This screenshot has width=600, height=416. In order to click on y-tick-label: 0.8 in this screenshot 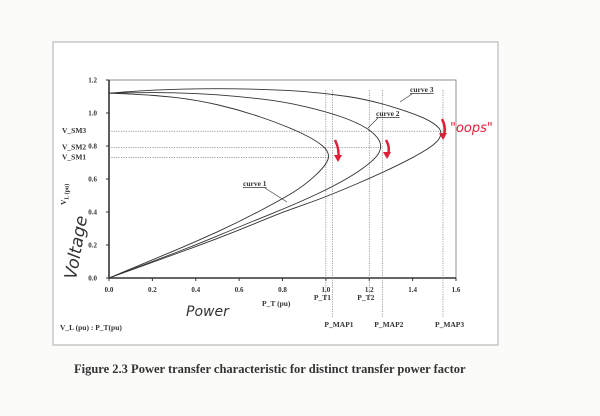, I will do `click(92, 147)`.